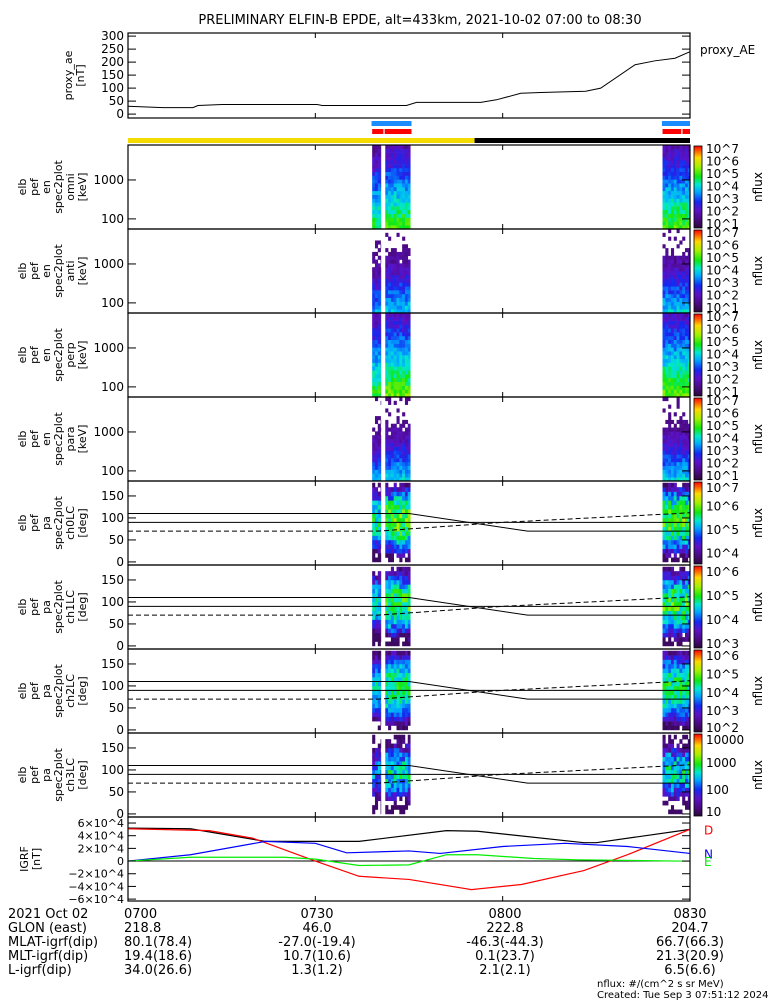 Image resolution: width=775 pixels, height=1000 pixels. Describe the element at coordinates (112, 664) in the screenshot. I see `pa-y-tick-label: 150` at that location.